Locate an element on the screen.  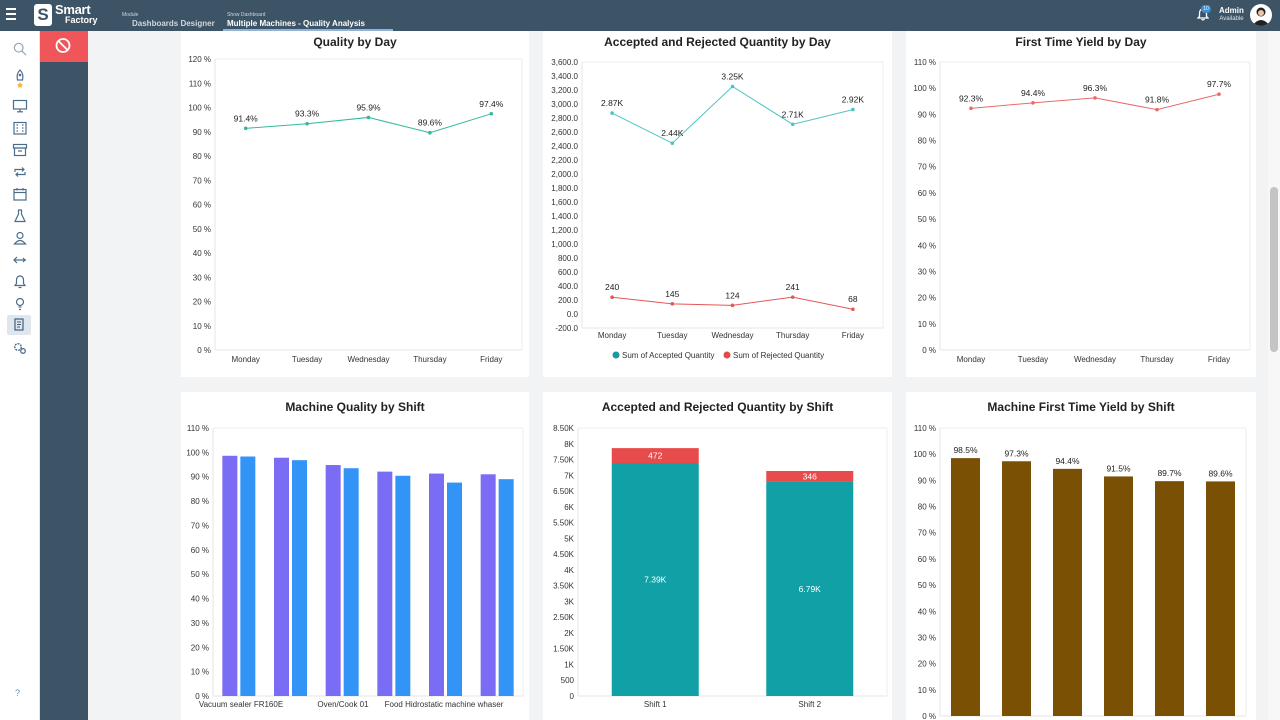
bar-data-label: 98.5% is located at coordinates (965, 450).